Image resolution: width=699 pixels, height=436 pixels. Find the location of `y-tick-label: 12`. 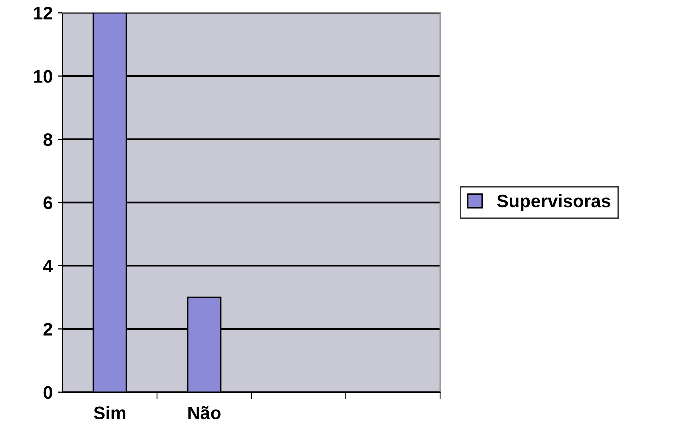

y-tick-label: 12 is located at coordinates (43, 13).